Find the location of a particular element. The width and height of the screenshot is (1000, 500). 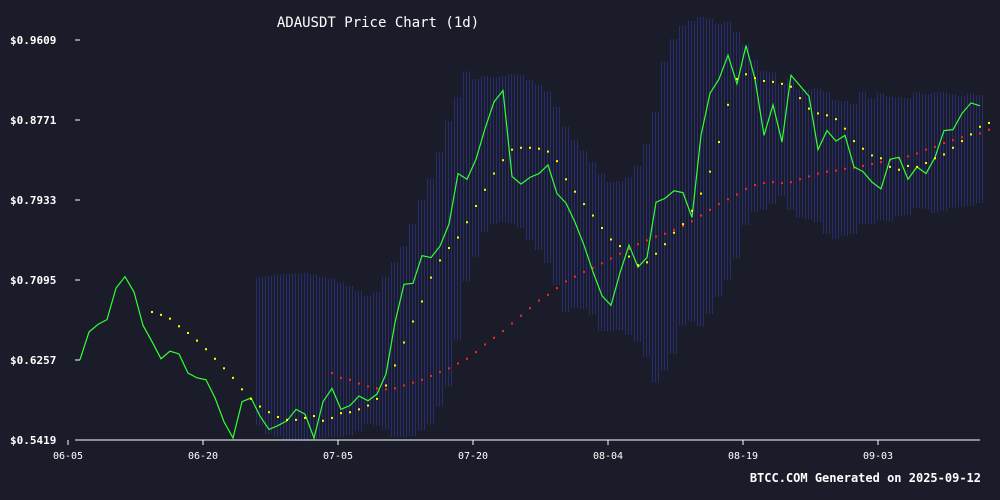

x-tick-label: 07-20 is located at coordinates (473, 456).